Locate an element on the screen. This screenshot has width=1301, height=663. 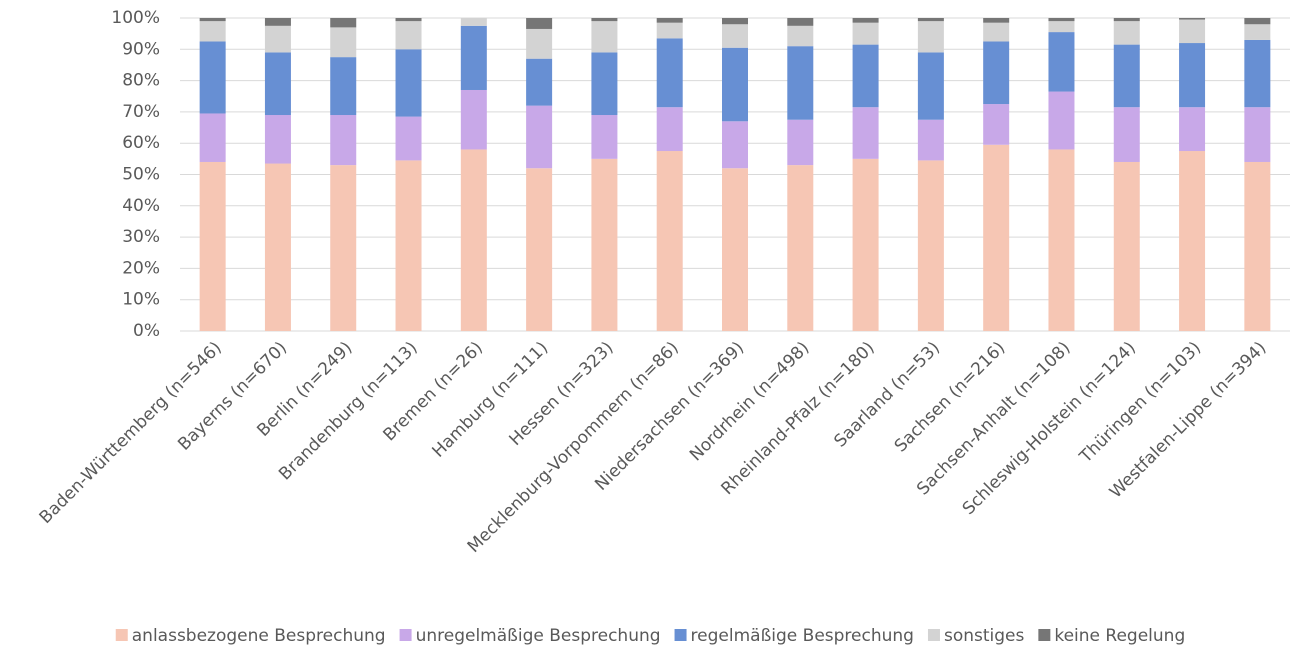
x-tick-label: Bayerns (n=670) is located at coordinates (232, 396).